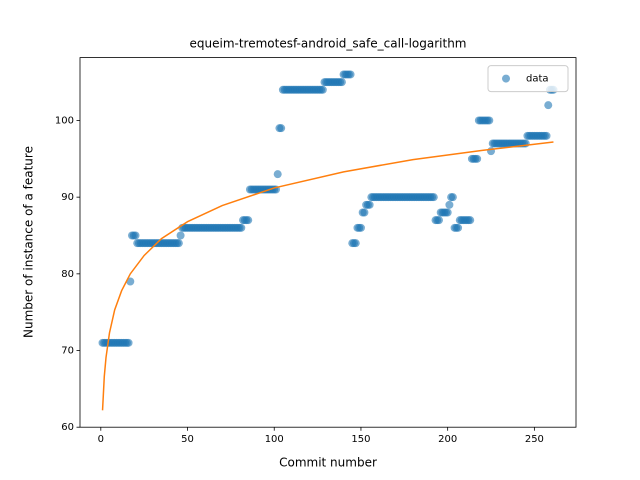 This screenshot has width=640, height=480. I want to click on x-tick-label: 50, so click(187, 439).